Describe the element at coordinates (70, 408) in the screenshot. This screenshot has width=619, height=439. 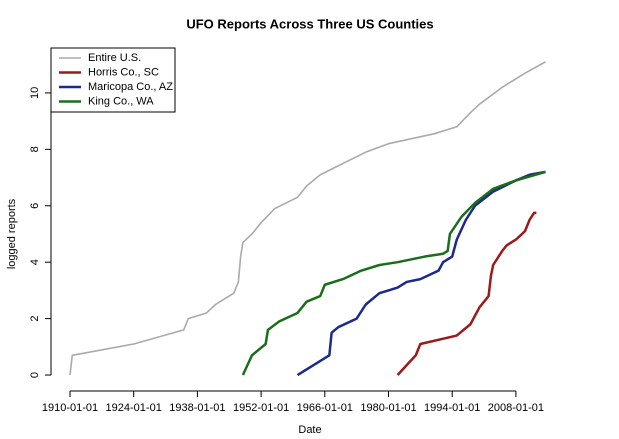
I see `x-tick-label: 1910-01-01` at that location.